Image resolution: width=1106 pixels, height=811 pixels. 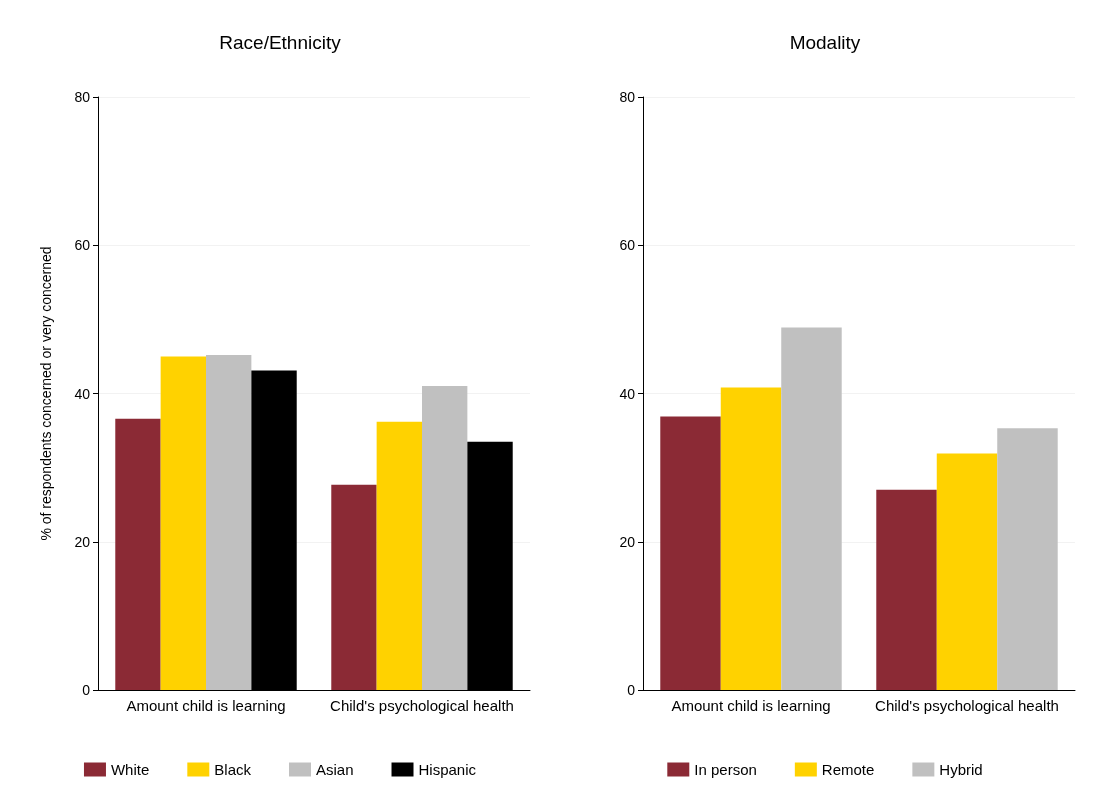 What do you see at coordinates (46, 393) in the screenshot?
I see `y-axis-title: % of respondents concerned or very concerned` at bounding box center [46, 393].